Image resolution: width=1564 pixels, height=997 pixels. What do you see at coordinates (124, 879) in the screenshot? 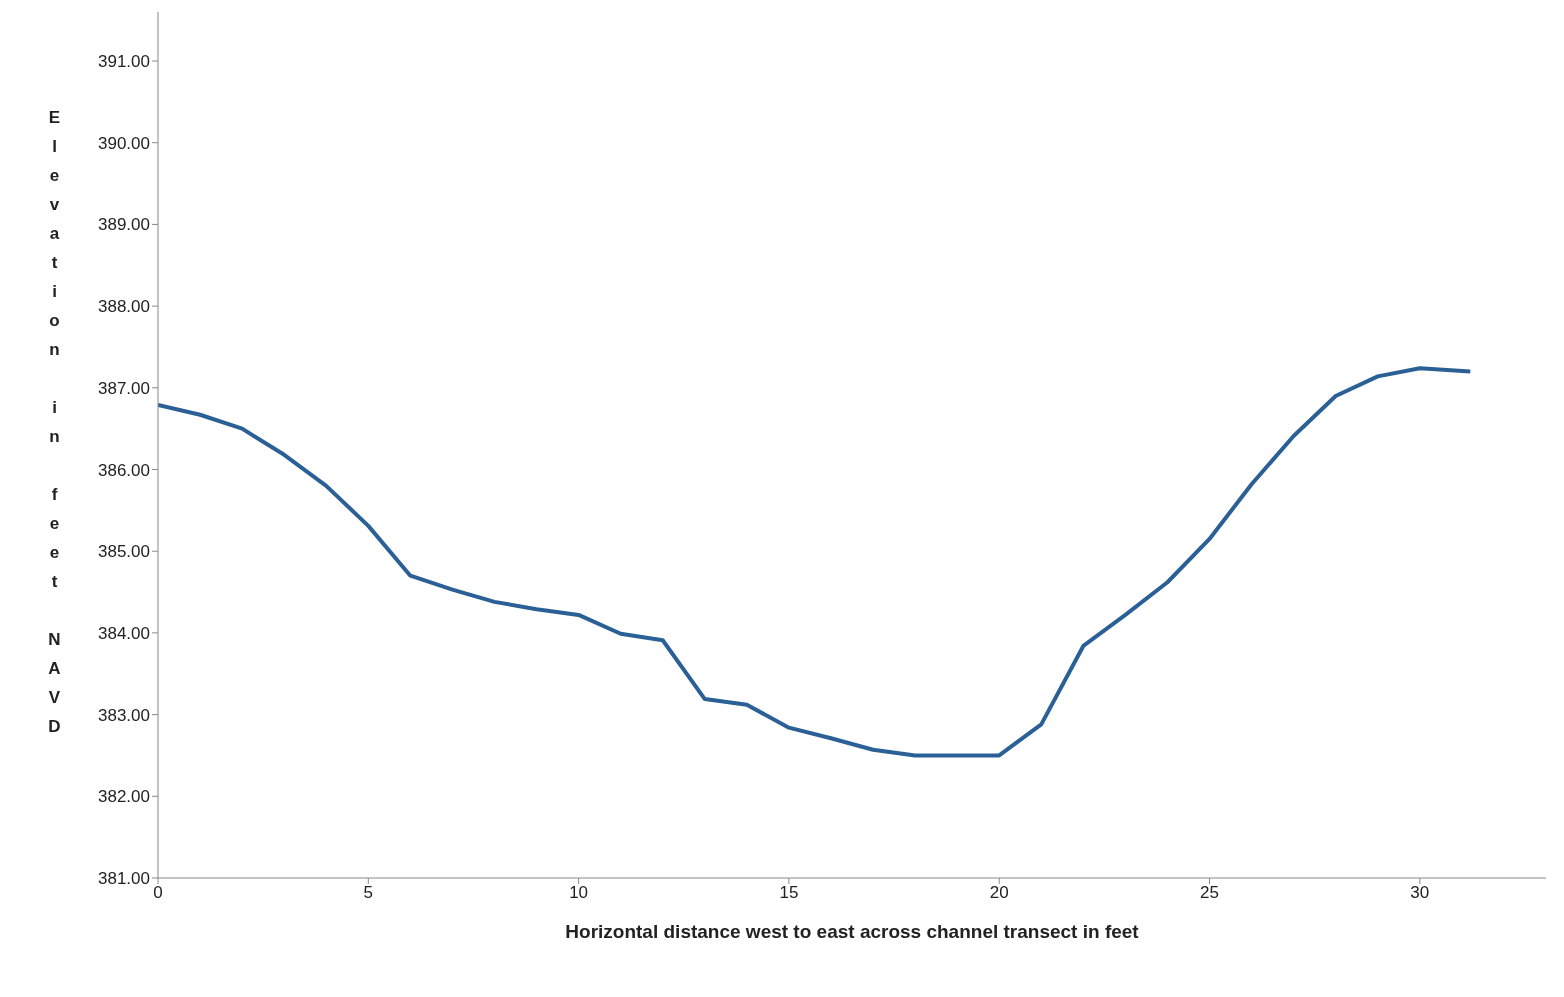
I see `y-tick-label: 381.00` at bounding box center [124, 879].